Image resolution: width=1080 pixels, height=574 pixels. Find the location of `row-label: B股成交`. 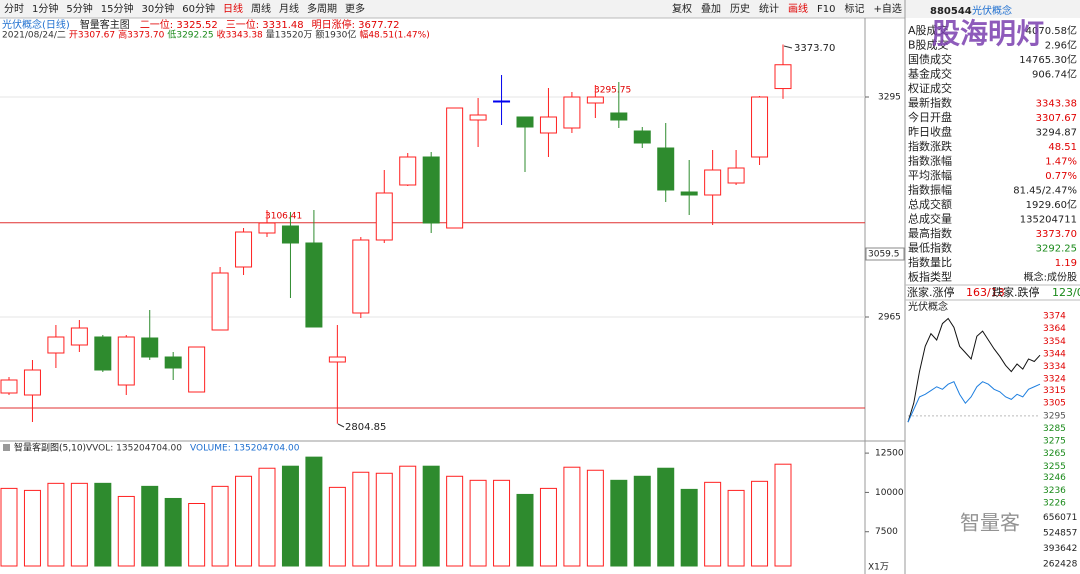

row-label: B股成交 is located at coordinates (928, 45).